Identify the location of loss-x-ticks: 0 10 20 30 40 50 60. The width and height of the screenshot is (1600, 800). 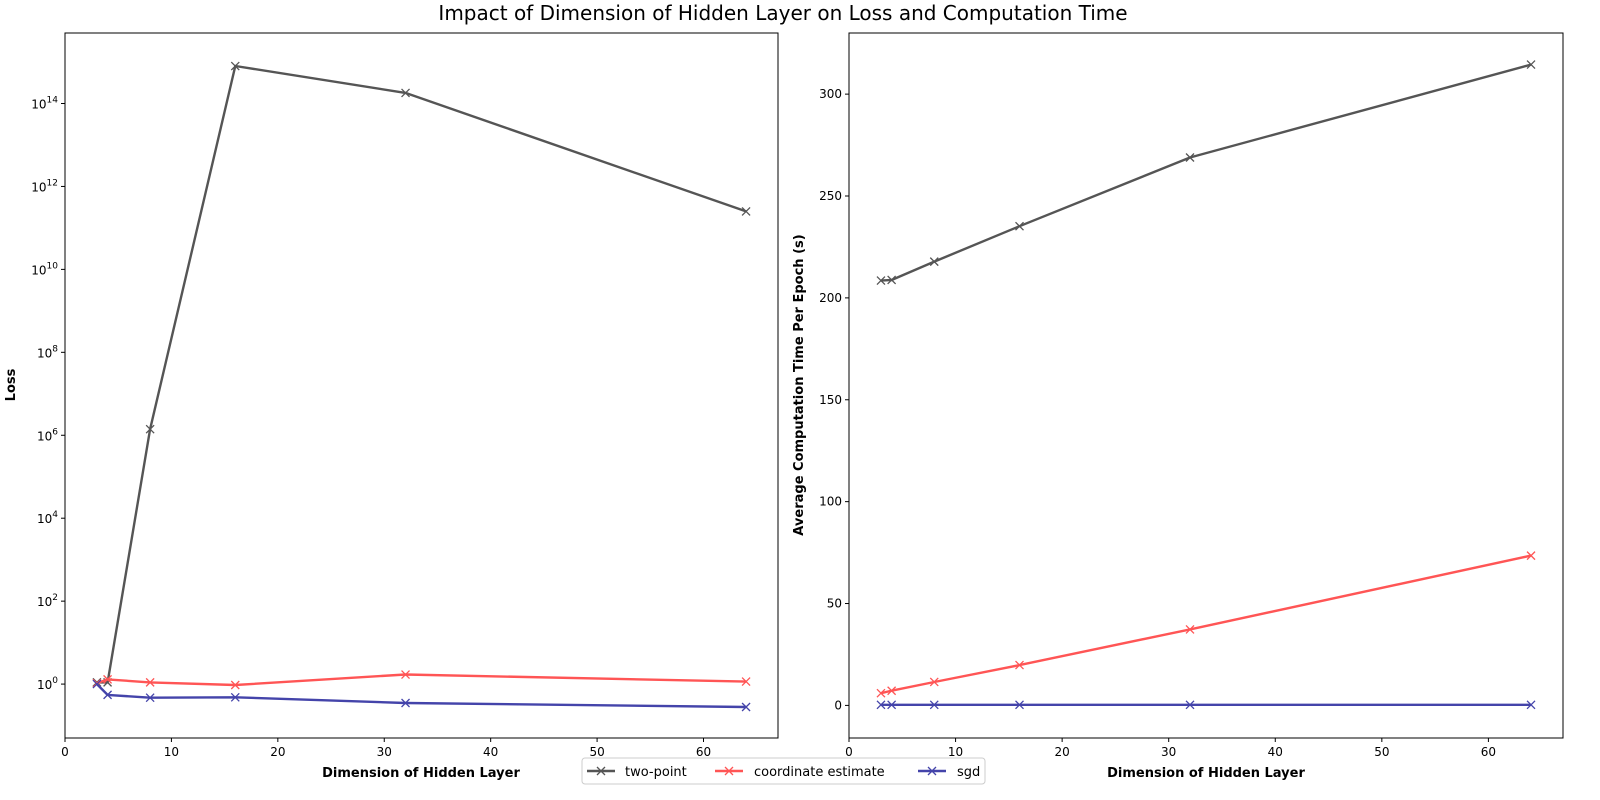
(386, 748).